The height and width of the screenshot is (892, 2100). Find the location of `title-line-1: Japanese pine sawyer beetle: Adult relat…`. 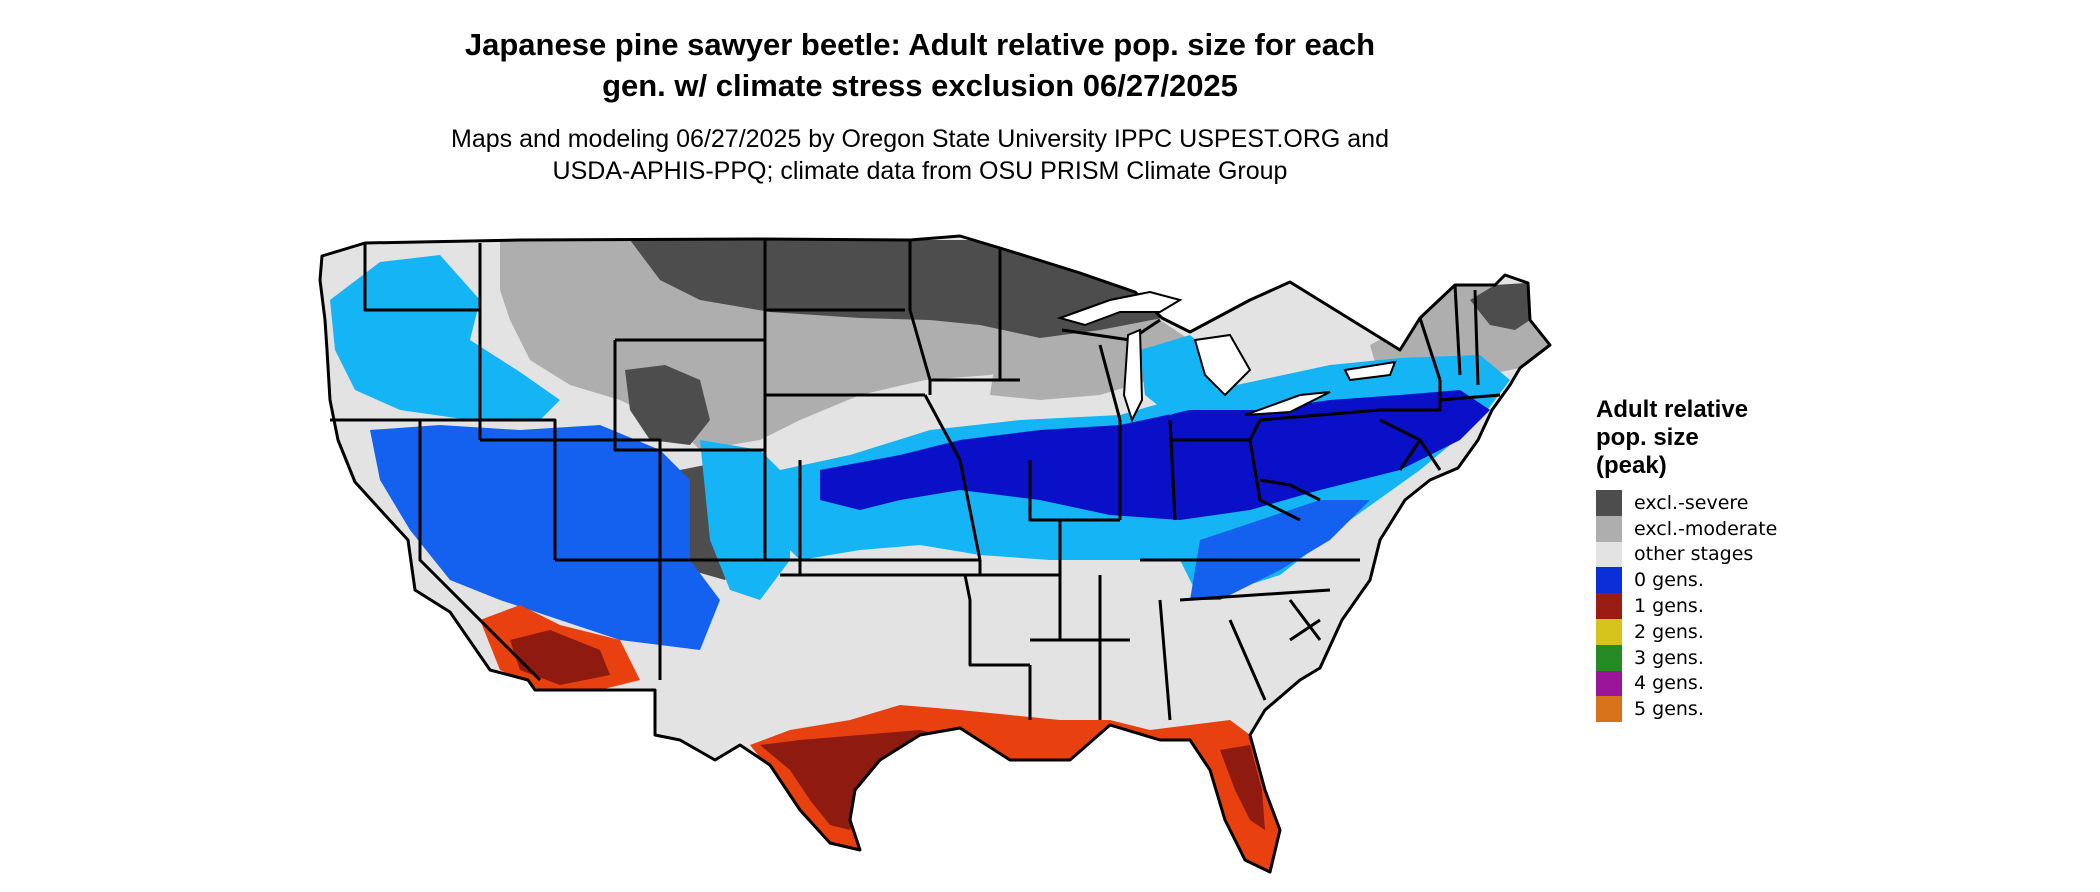

title-line-1: Japanese pine sawyer beetle: Adult relat… is located at coordinates (920, 44).